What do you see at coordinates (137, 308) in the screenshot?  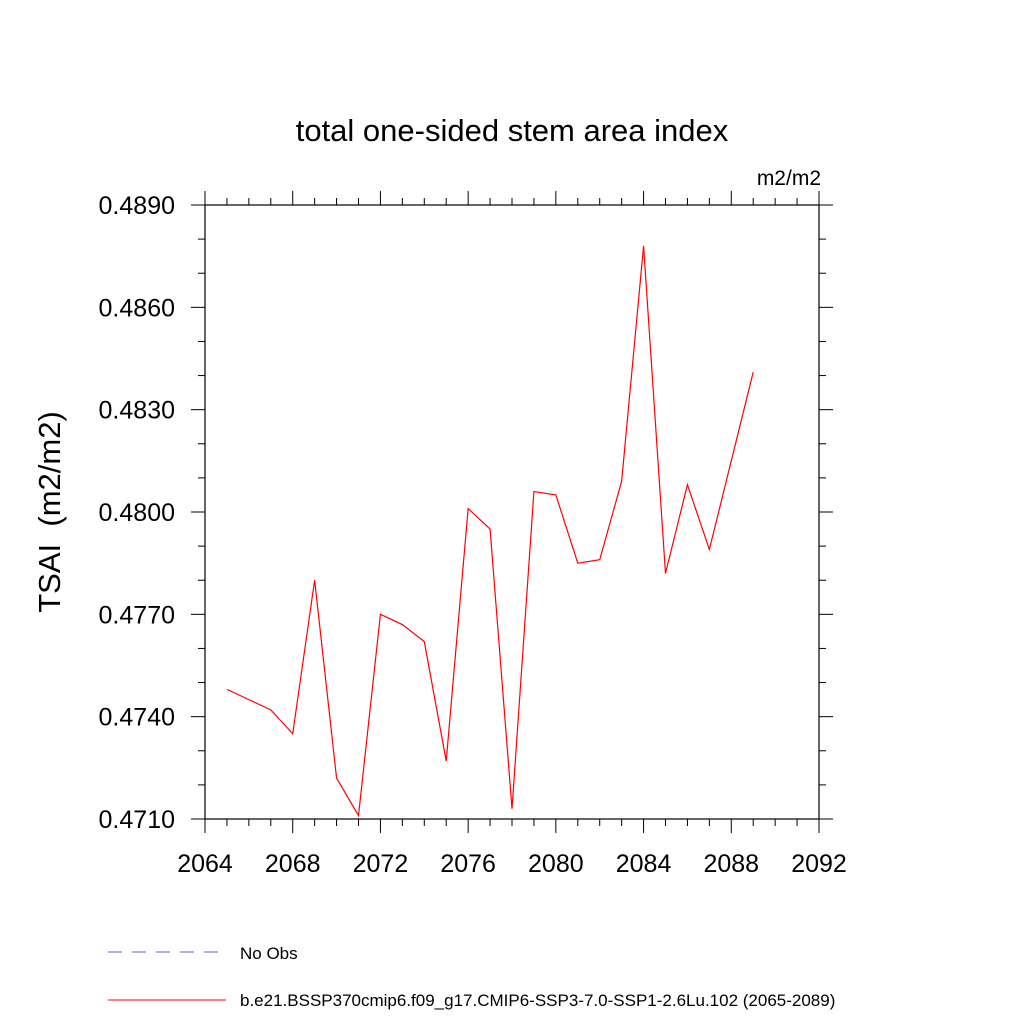 I see `y-tick-label: 0.4860` at bounding box center [137, 308].